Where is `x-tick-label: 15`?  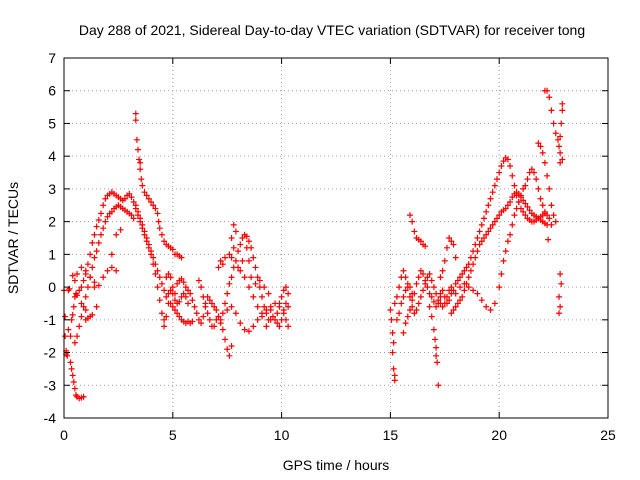
x-tick-label: 15 is located at coordinates (391, 435).